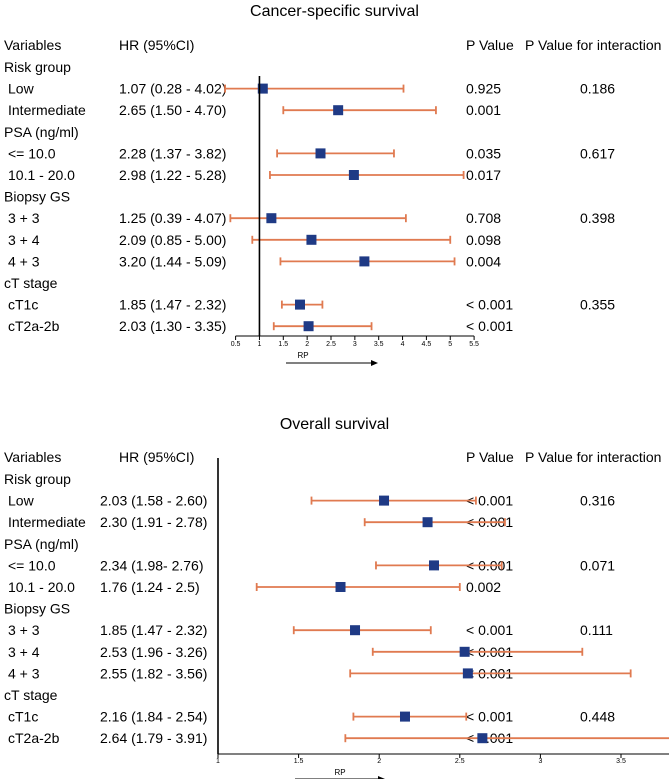  What do you see at coordinates (172, 218) in the screenshot?
I see `row-hr-ci: 1.25 (0.39 - 4.07)` at bounding box center [172, 218].